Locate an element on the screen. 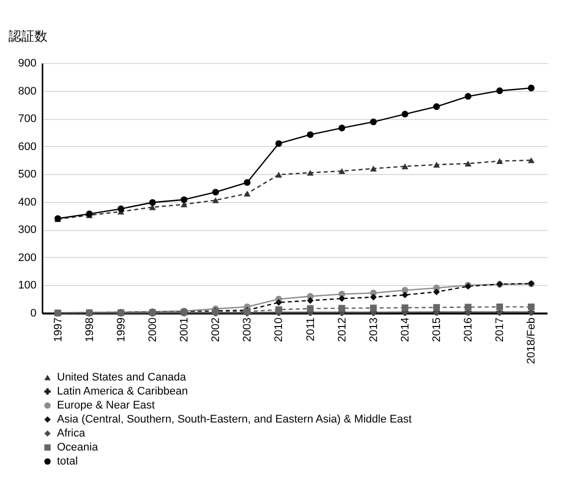  legend-label: Africa is located at coordinates (71, 434).